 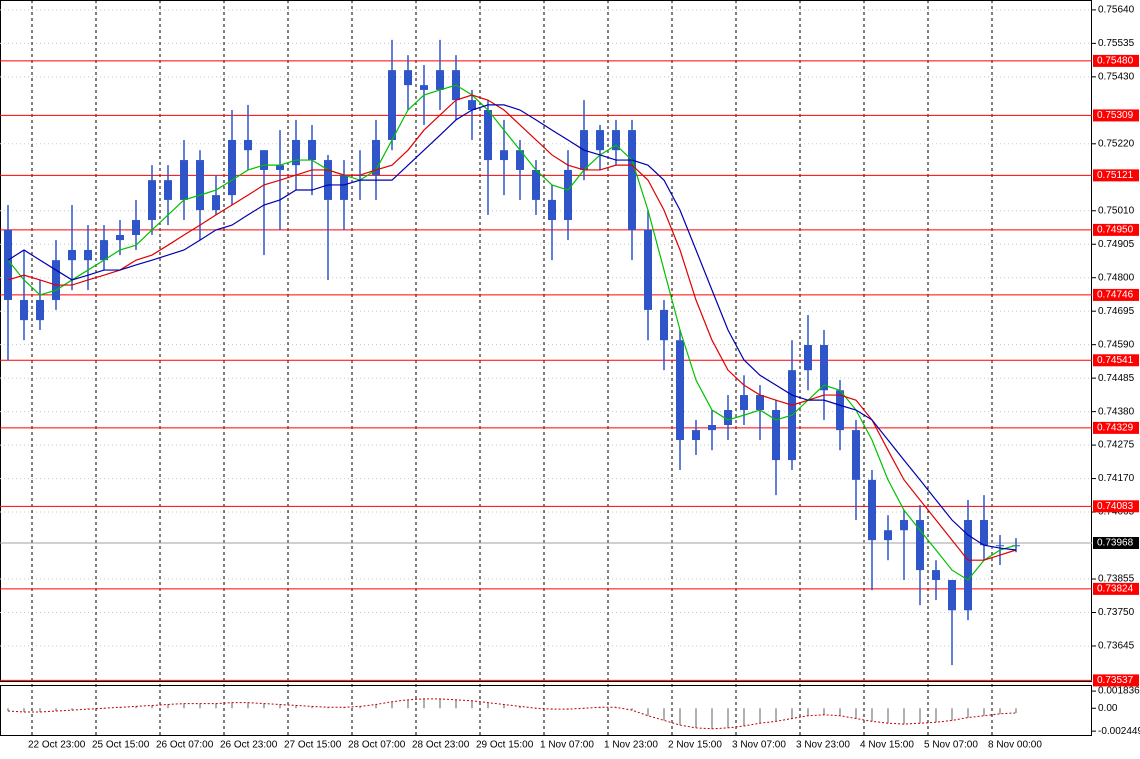 What do you see at coordinates (377, 745) in the screenshot?
I see `x-tick-label: 28 Oct 07:00` at bounding box center [377, 745].